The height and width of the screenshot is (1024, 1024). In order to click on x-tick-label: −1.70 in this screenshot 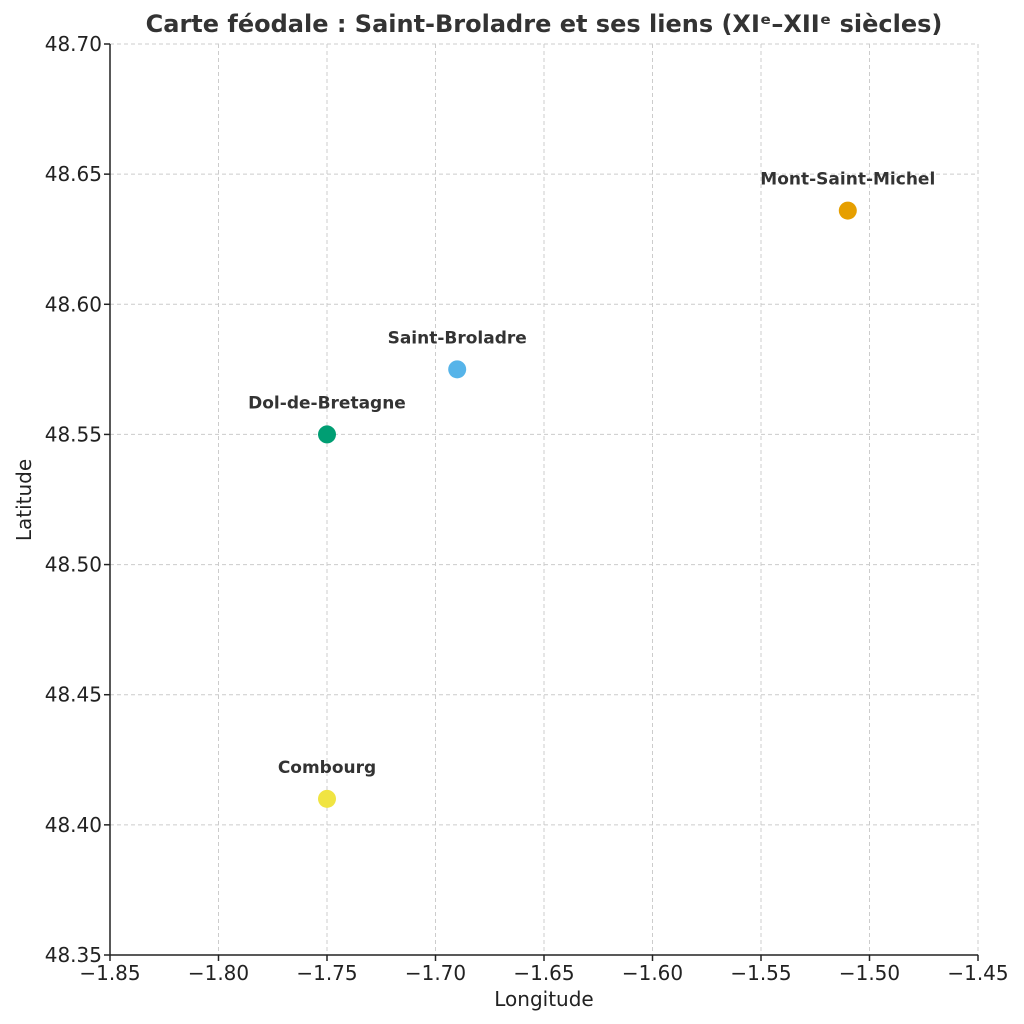, I will do `click(435, 973)`.